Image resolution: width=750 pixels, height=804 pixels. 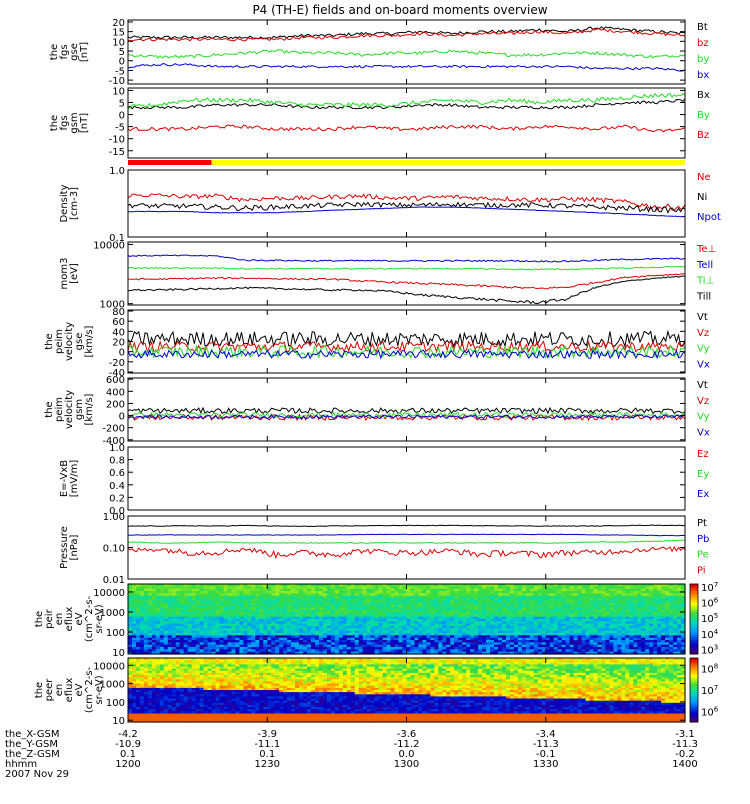 What do you see at coordinates (122, 103) in the screenshot?
I see `ytick-label: 5` at bounding box center [122, 103].